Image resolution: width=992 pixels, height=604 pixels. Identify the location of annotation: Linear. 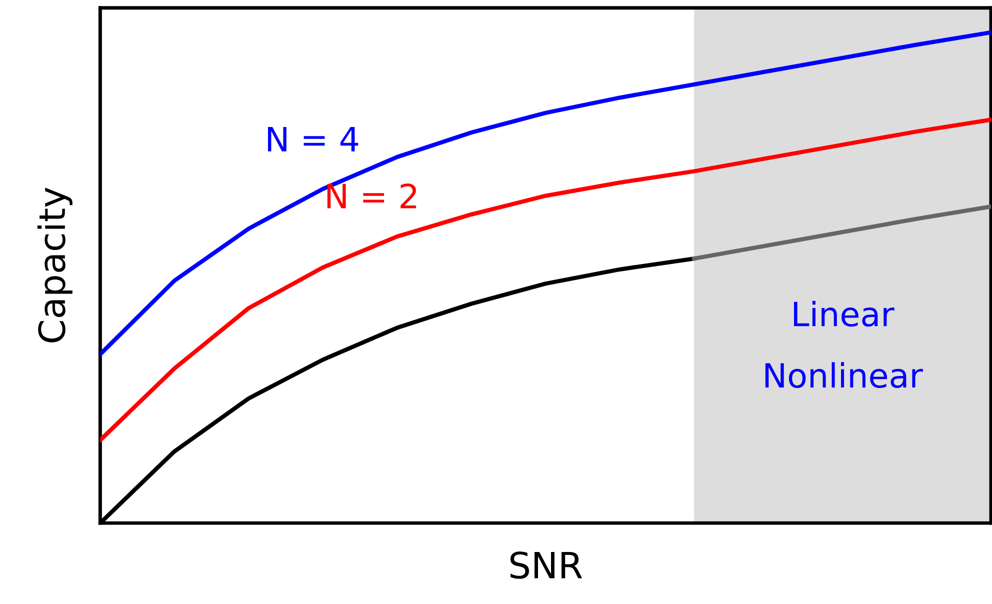
(844, 313).